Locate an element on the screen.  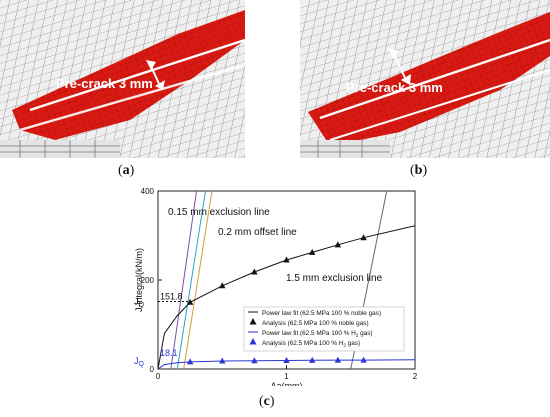
annotation-015-exclusion: 0.15 mm exclusion line is located at coordinates (219, 212).